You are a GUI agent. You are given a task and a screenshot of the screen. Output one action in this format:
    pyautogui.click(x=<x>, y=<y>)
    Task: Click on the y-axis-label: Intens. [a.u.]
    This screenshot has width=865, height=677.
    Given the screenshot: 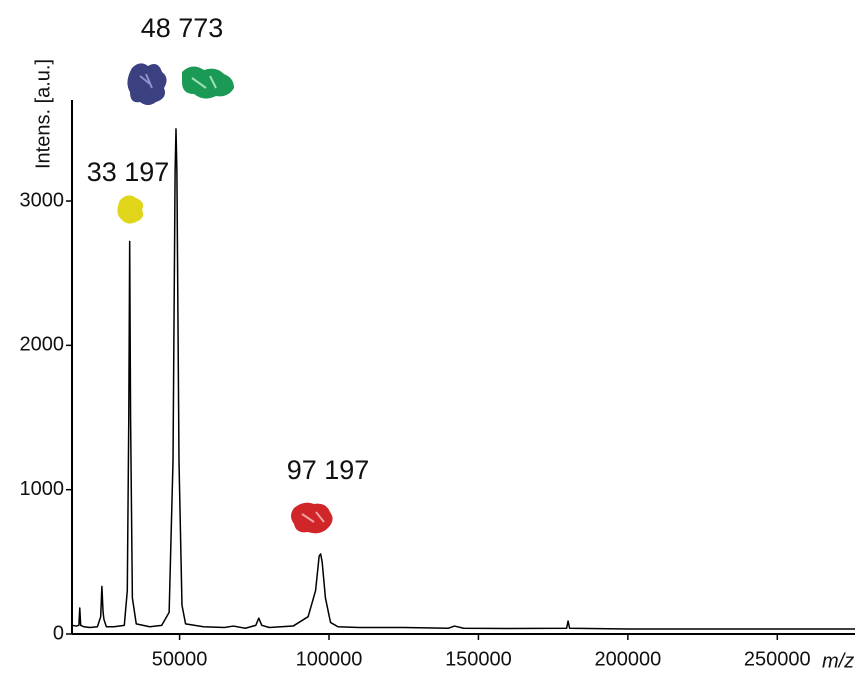 What is the action you would take?
    pyautogui.click(x=43, y=114)
    